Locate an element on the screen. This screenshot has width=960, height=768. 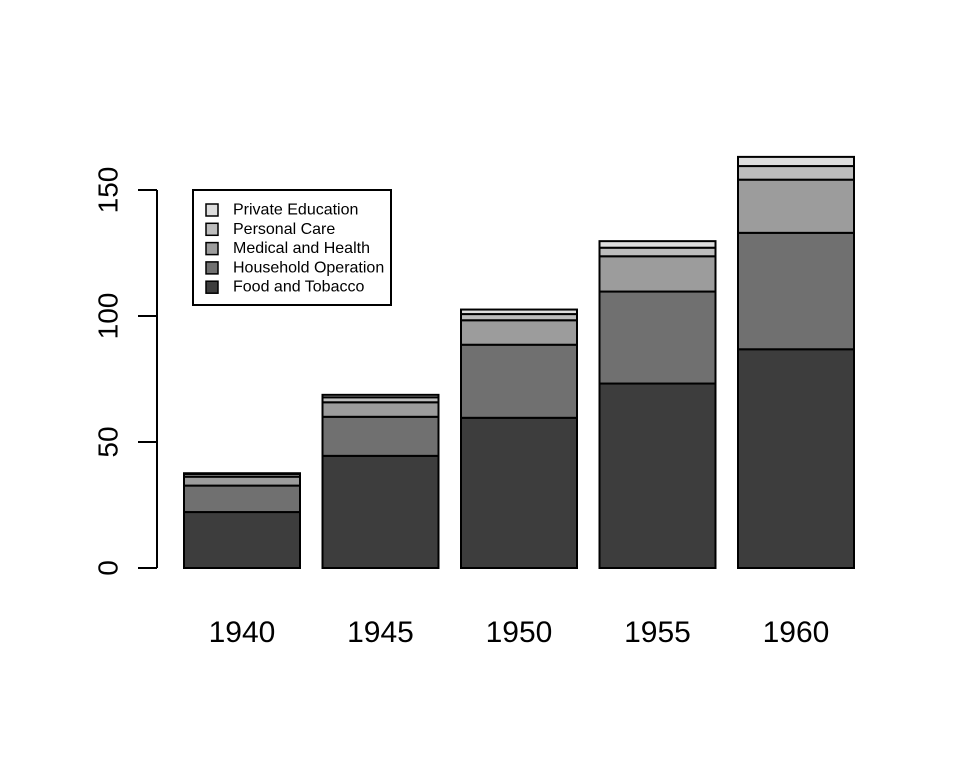
y-tick-label: 50 is located at coordinates (108, 441).